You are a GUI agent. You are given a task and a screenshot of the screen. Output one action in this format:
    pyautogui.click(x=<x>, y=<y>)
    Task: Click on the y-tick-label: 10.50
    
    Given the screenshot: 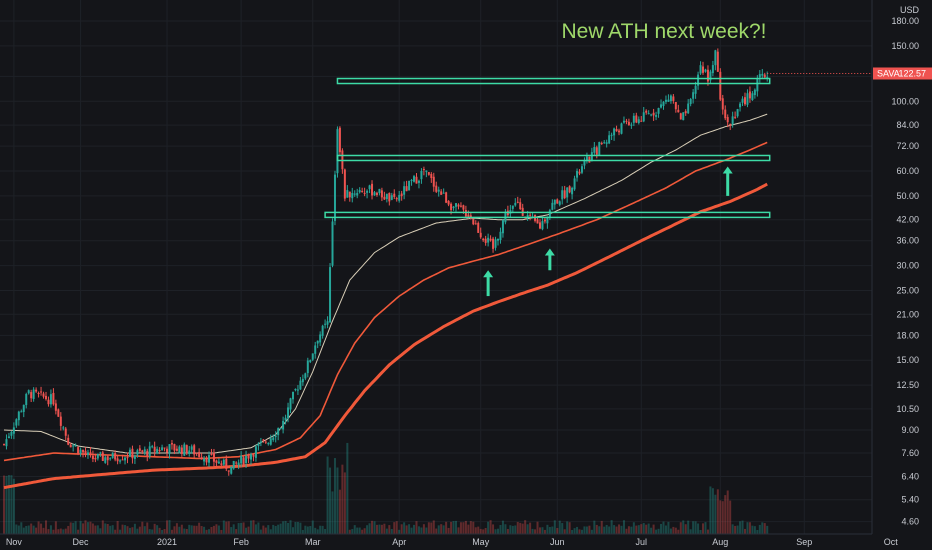 What is the action you would take?
    pyautogui.click(x=907, y=409)
    